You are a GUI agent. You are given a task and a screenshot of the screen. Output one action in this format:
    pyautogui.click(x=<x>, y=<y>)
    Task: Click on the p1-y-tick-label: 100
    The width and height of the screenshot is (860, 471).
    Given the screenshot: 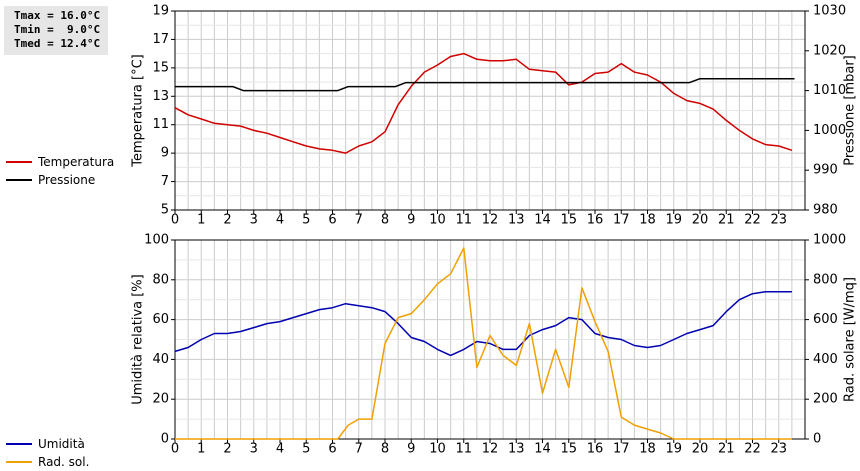 What is the action you would take?
    pyautogui.click(x=156, y=240)
    